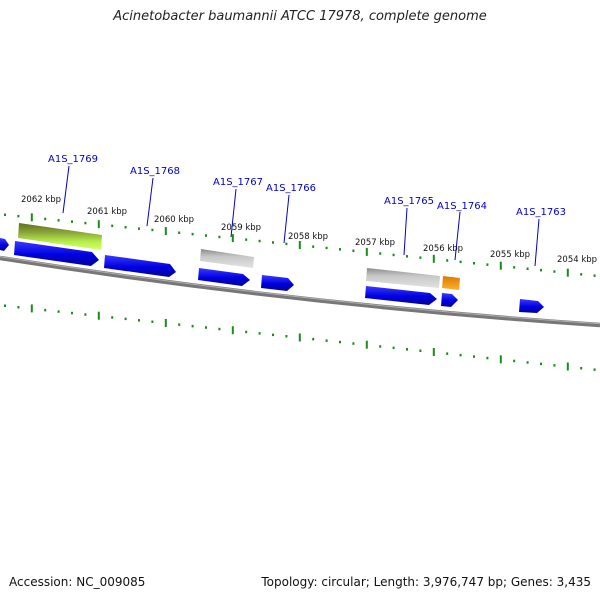 Image resolution: width=600 pixels, height=600 pixels. I want to click on gene-label: A1S_1768, so click(155, 171).